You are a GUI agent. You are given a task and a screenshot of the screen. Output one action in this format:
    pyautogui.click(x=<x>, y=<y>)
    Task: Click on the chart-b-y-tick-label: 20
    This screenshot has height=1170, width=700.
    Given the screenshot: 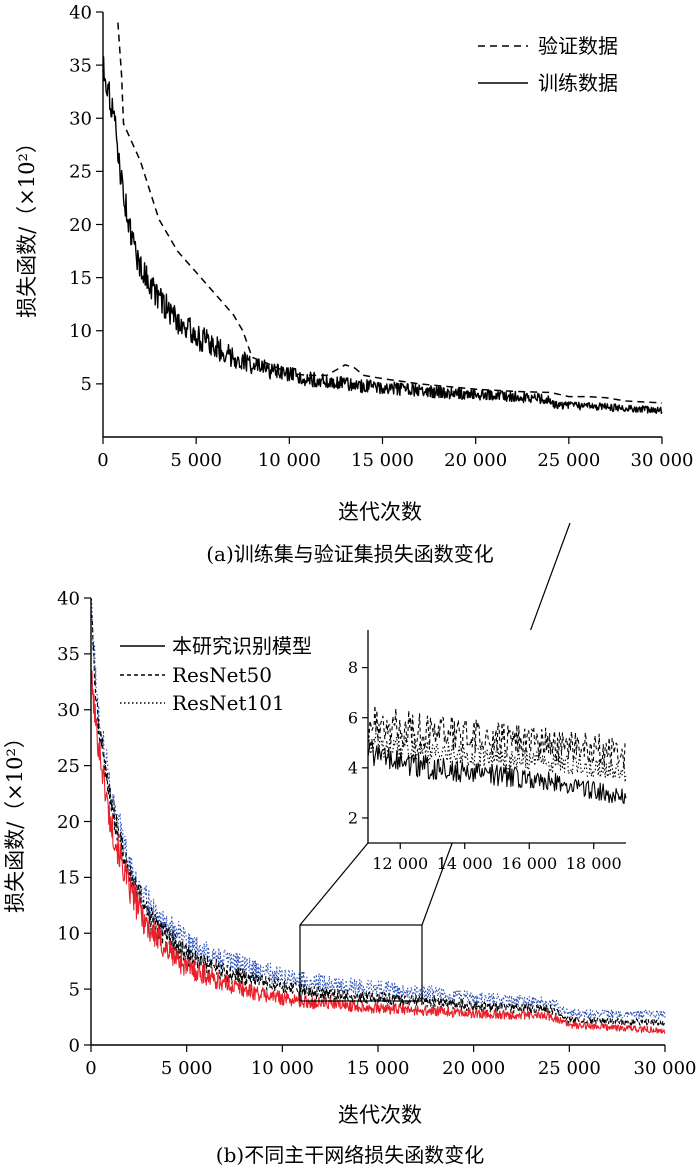 What is the action you would take?
    pyautogui.click(x=68, y=822)
    